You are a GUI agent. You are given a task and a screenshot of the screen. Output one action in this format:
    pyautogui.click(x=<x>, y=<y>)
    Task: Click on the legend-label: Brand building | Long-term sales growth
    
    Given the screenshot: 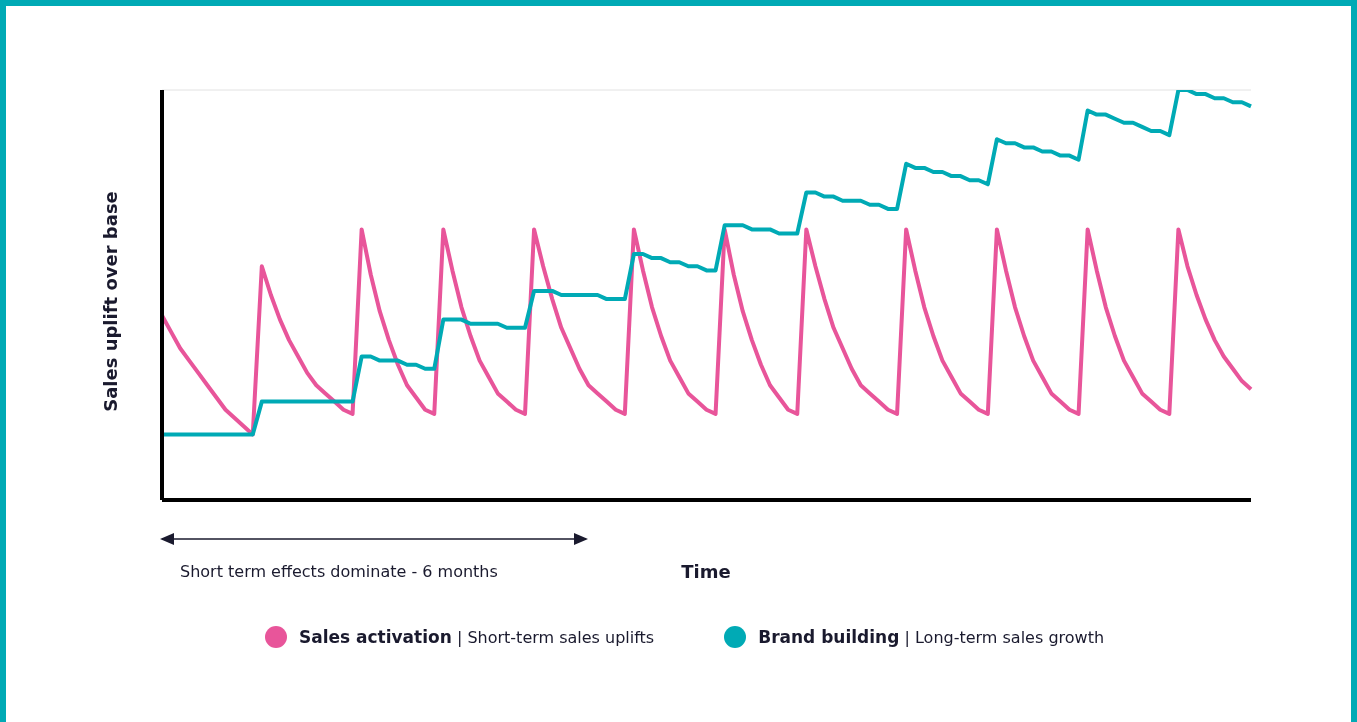 What is the action you would take?
    pyautogui.click(x=931, y=637)
    